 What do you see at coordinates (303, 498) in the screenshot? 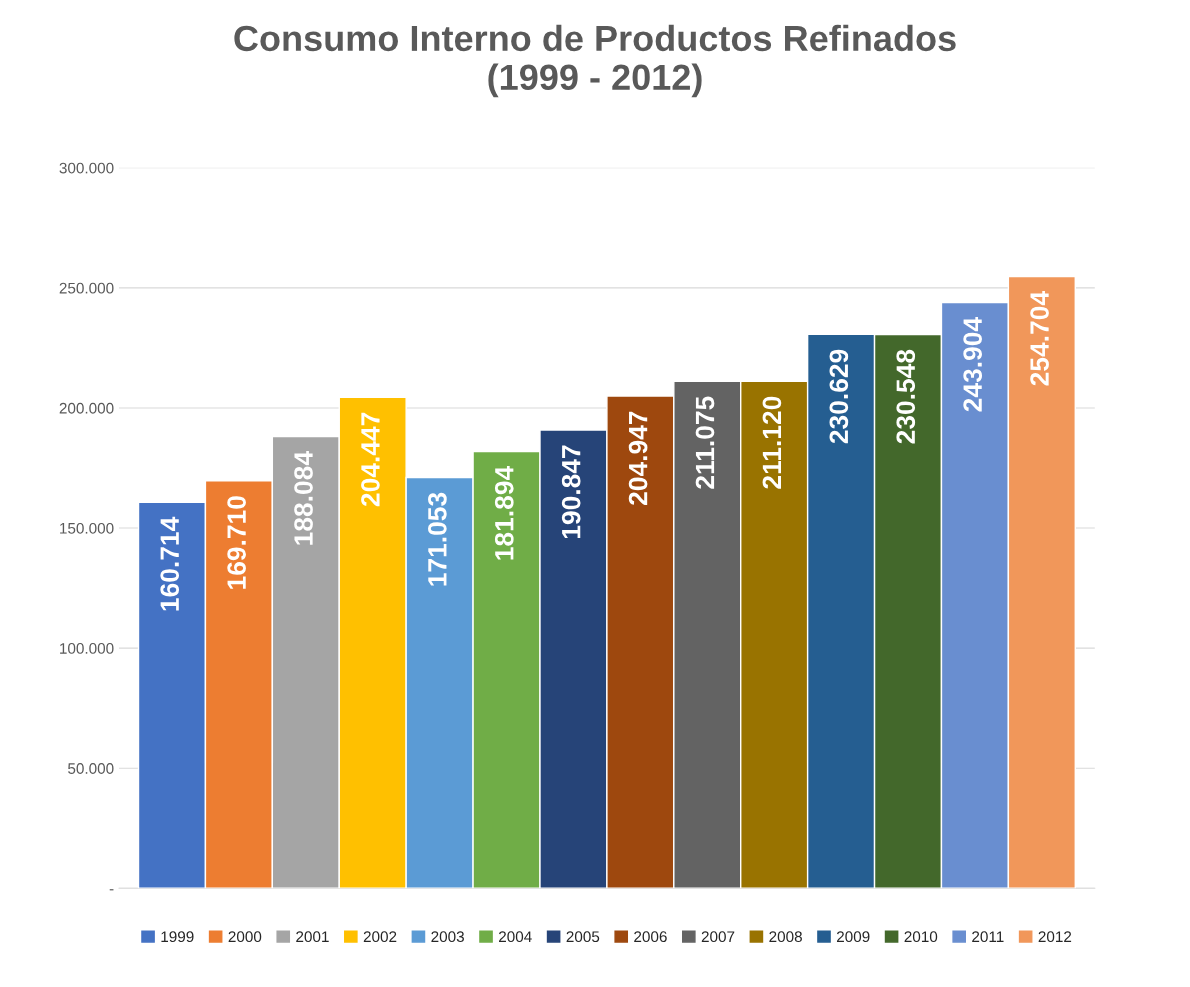
I see `data-label: 188.084` at bounding box center [303, 498].